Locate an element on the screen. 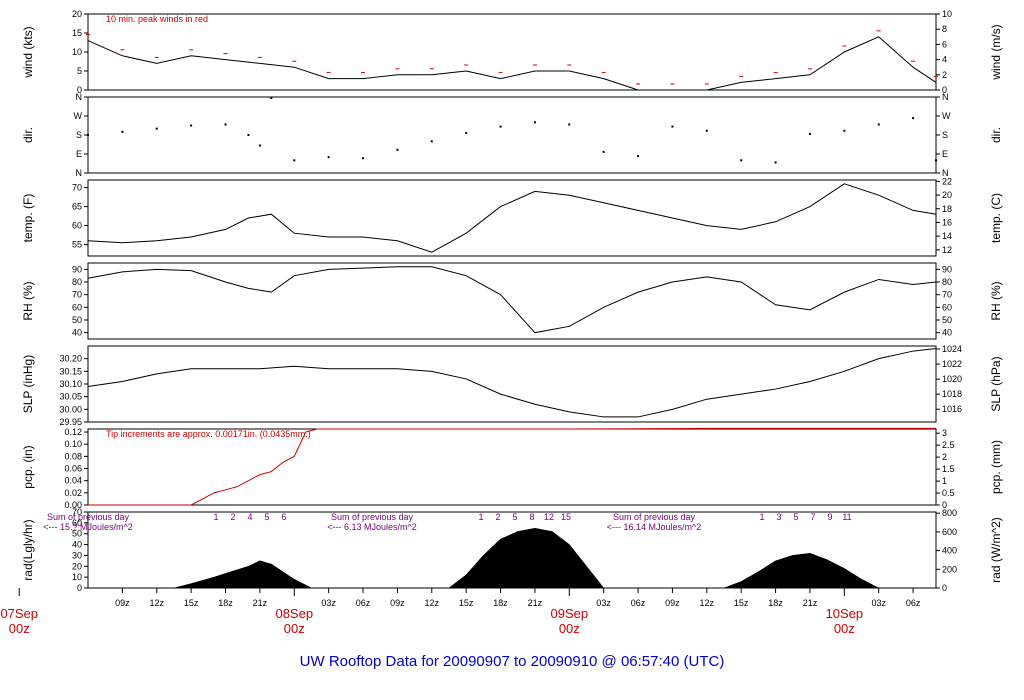  wind-left-axis-label: wind (kts) is located at coordinates (28, 52).